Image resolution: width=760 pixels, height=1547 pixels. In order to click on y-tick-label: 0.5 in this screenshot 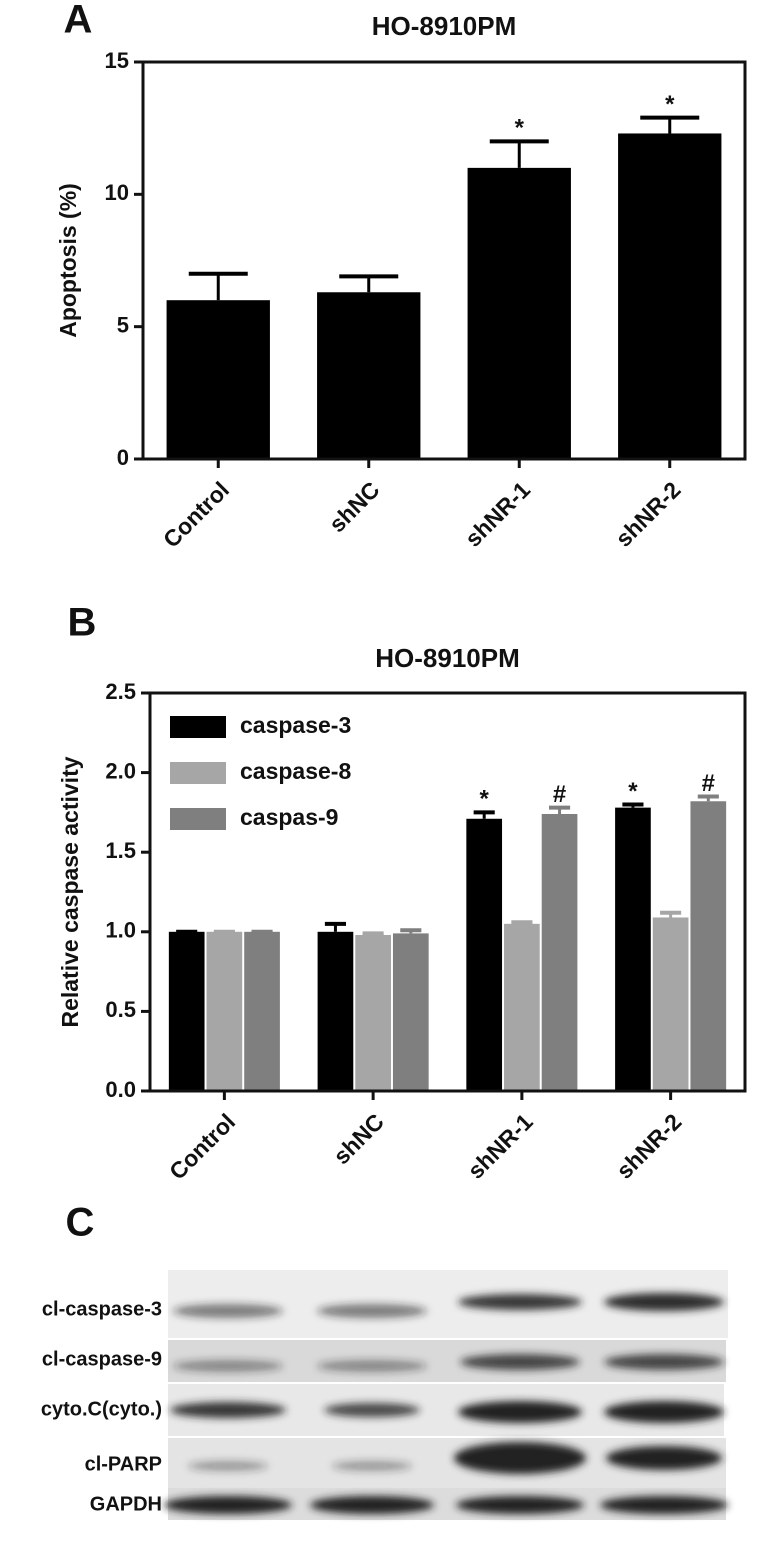, I will do `click(120, 1009)`.